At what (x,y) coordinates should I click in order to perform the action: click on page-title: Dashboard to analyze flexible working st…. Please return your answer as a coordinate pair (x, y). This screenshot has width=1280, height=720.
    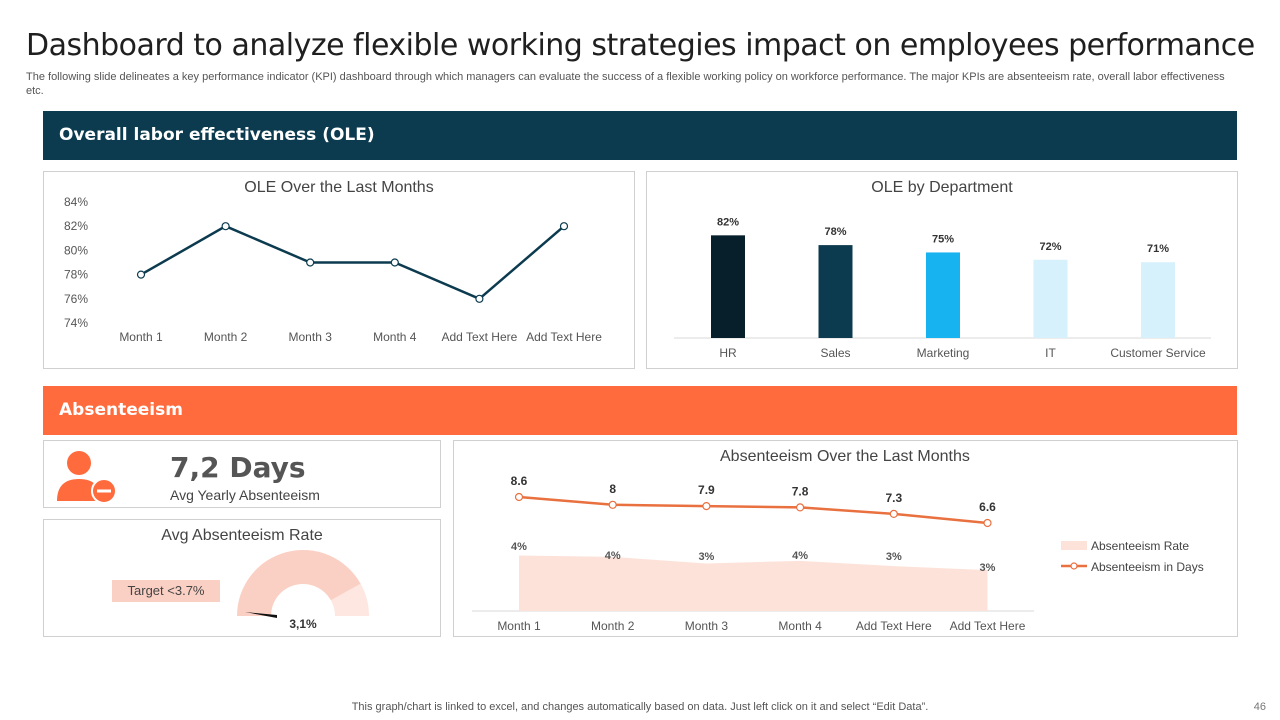
    Looking at the image, I should click on (640, 45).